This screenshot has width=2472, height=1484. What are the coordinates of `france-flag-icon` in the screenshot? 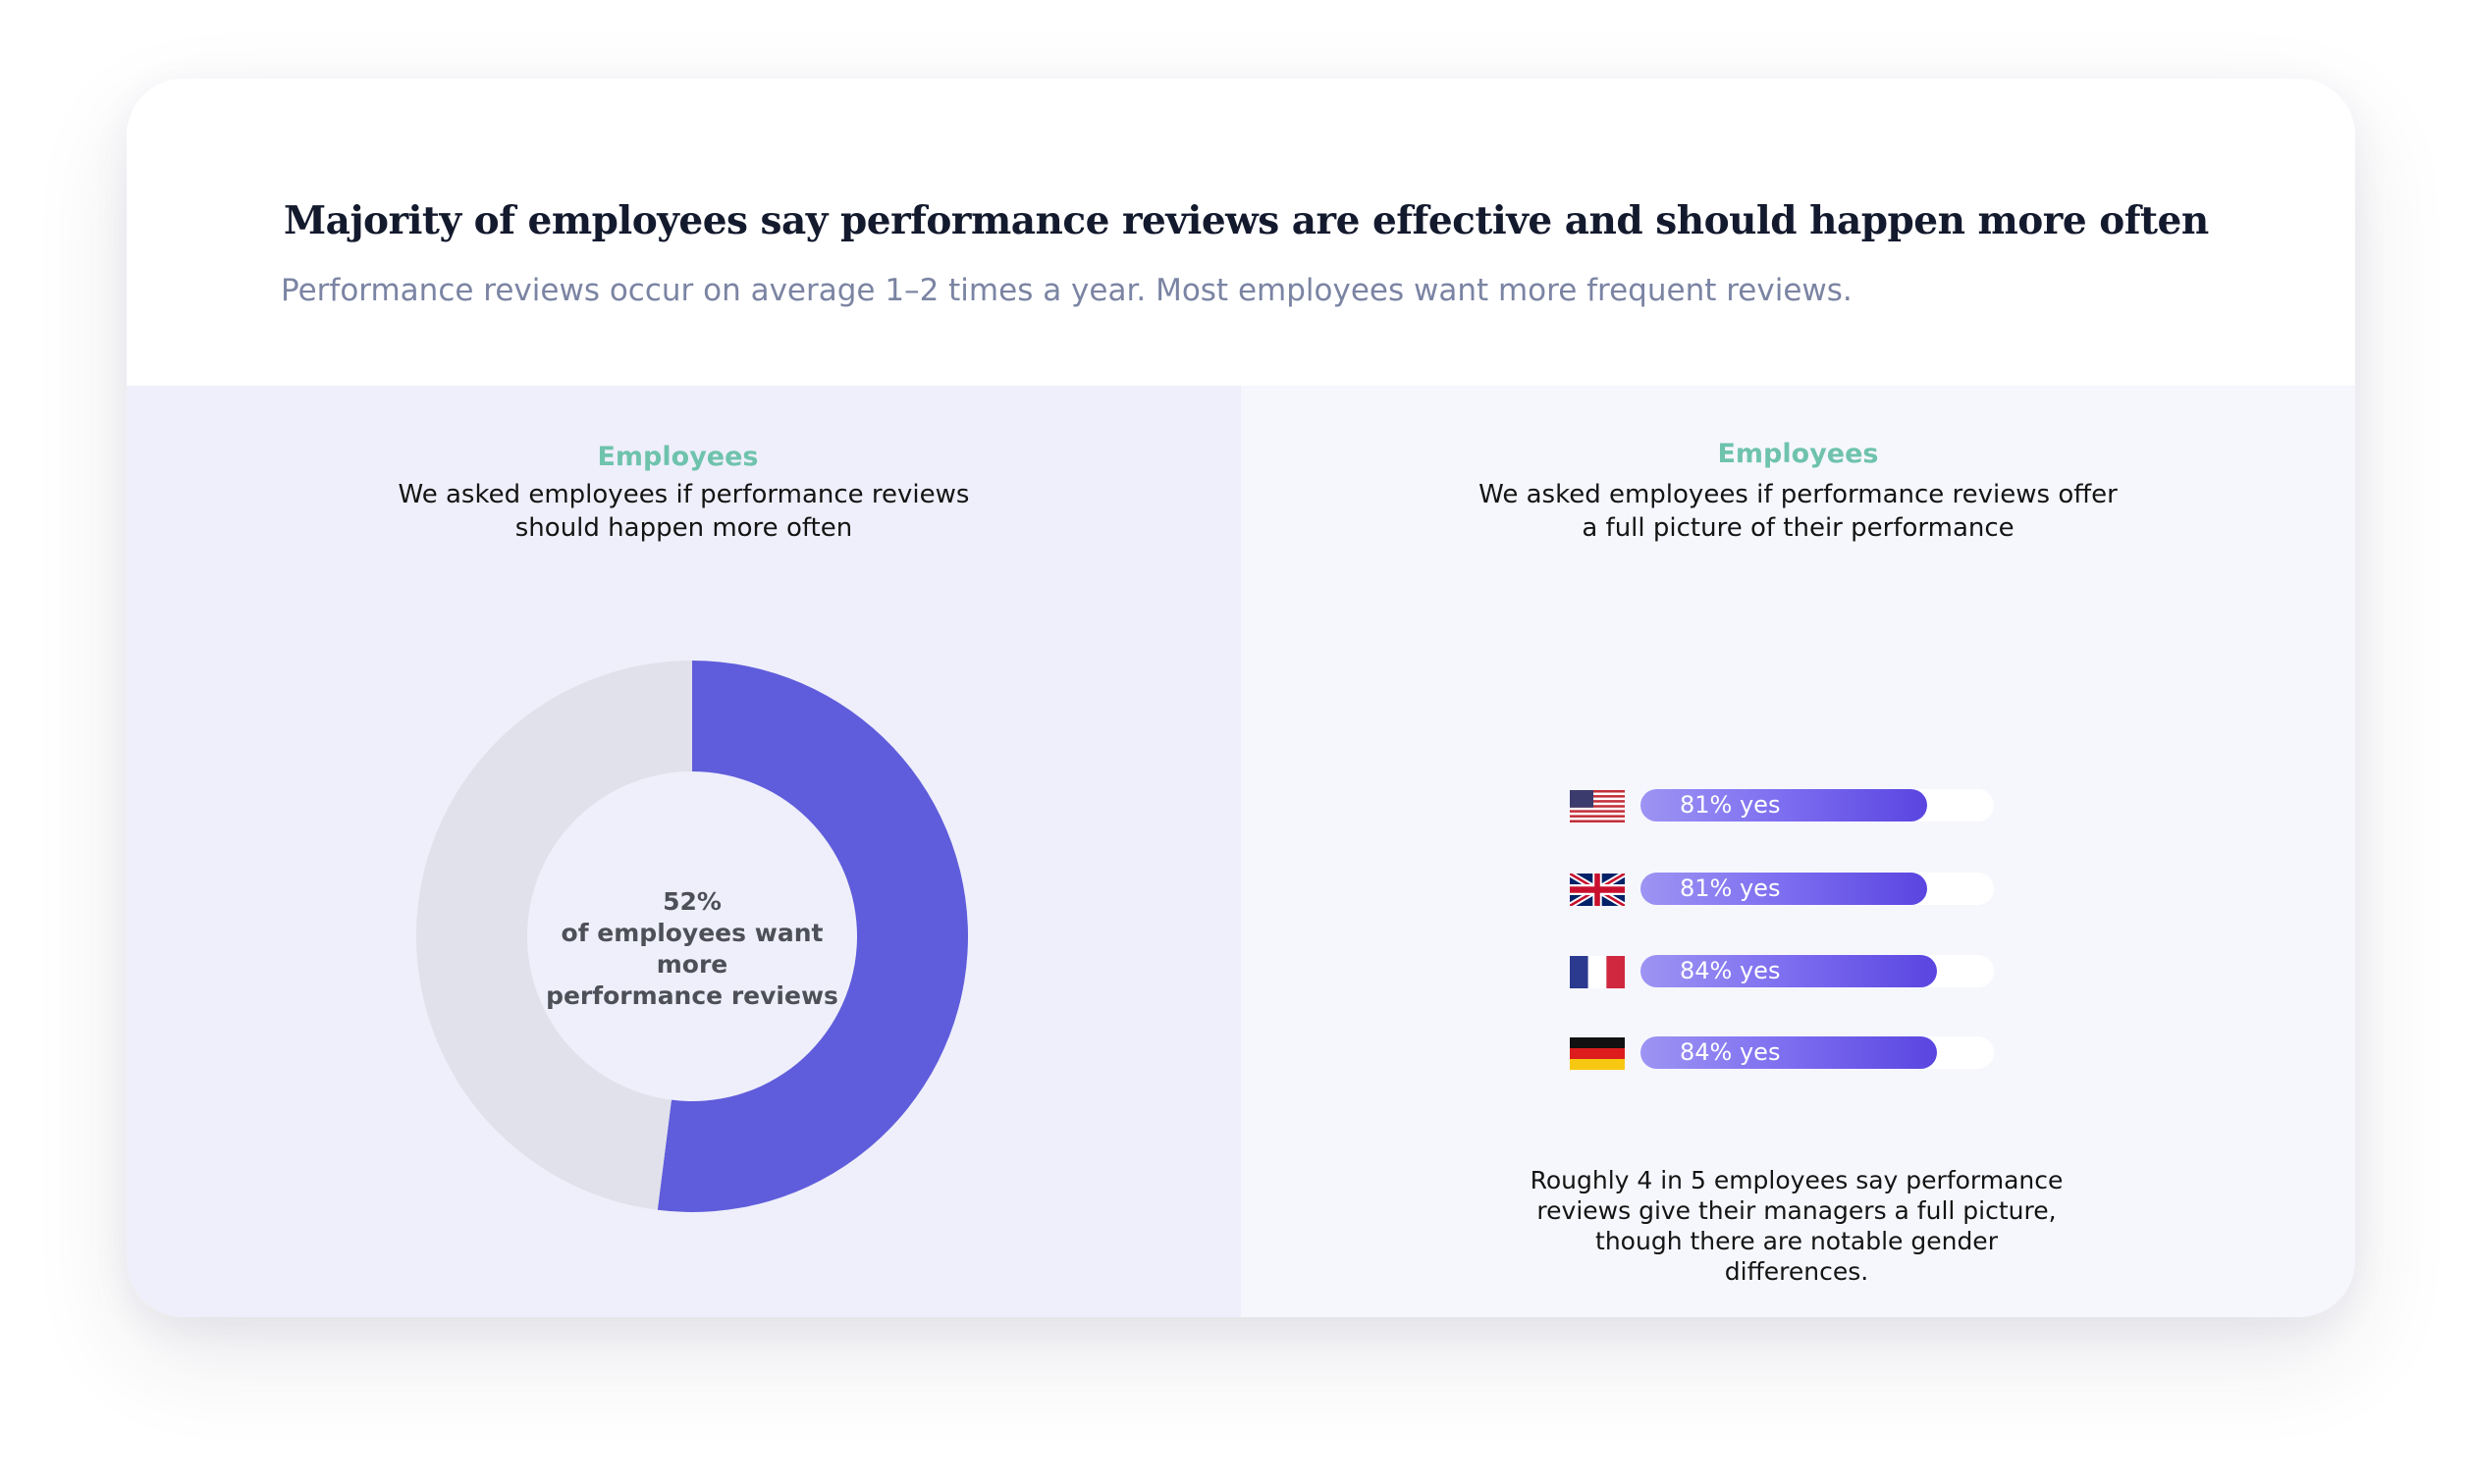 It's located at (1598, 972).